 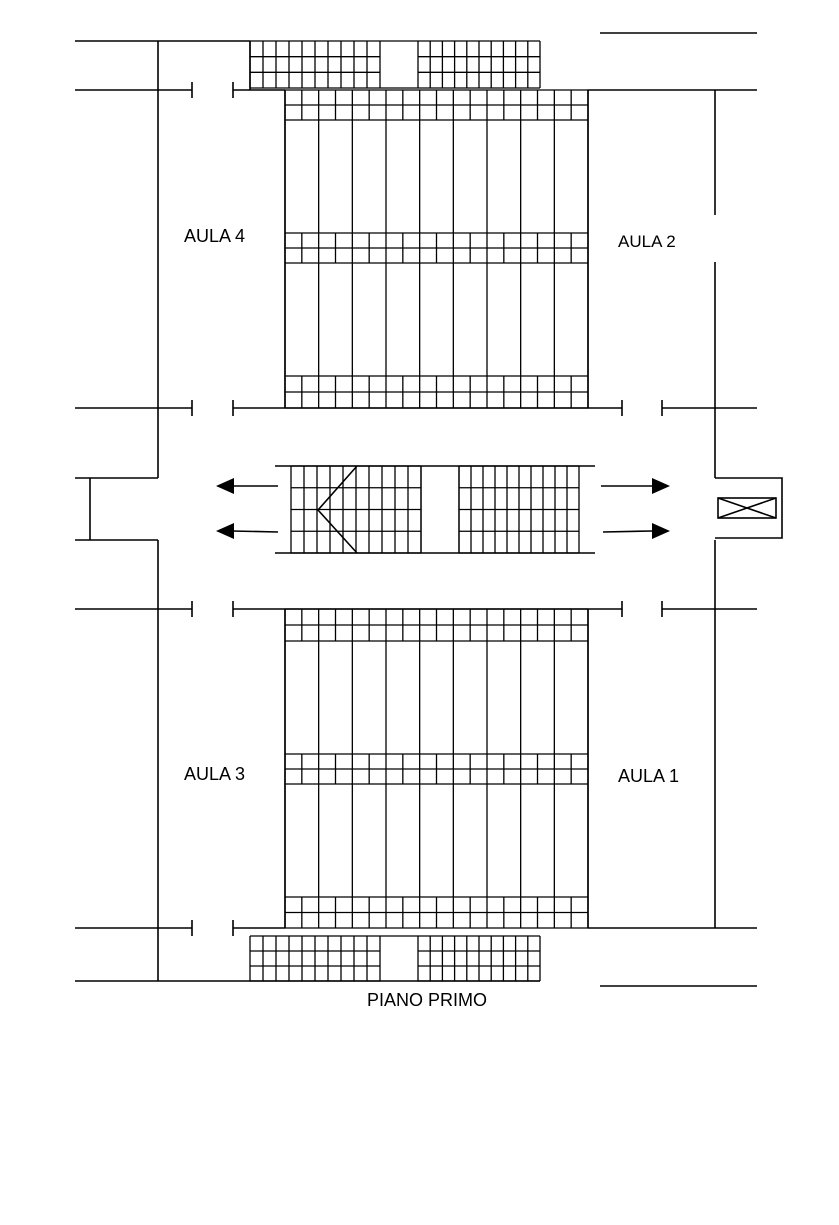 I want to click on room-label-aula3: AULA 3, so click(x=214, y=774).